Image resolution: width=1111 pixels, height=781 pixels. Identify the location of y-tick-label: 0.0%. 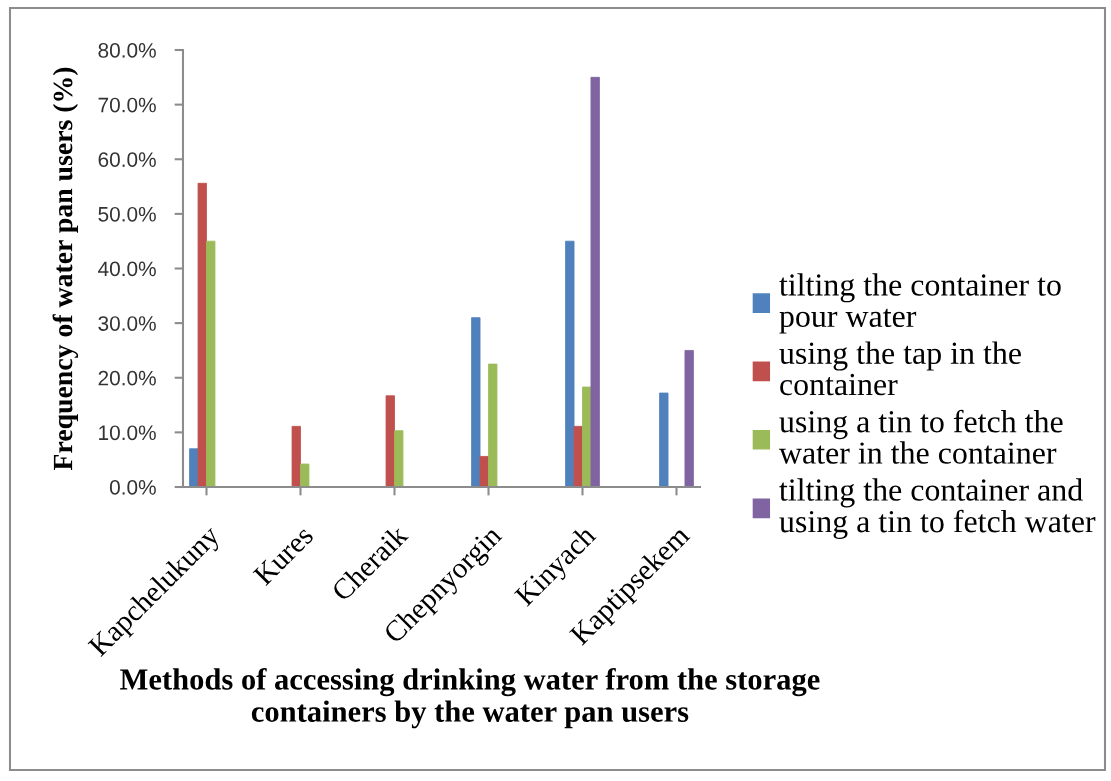
(132, 487).